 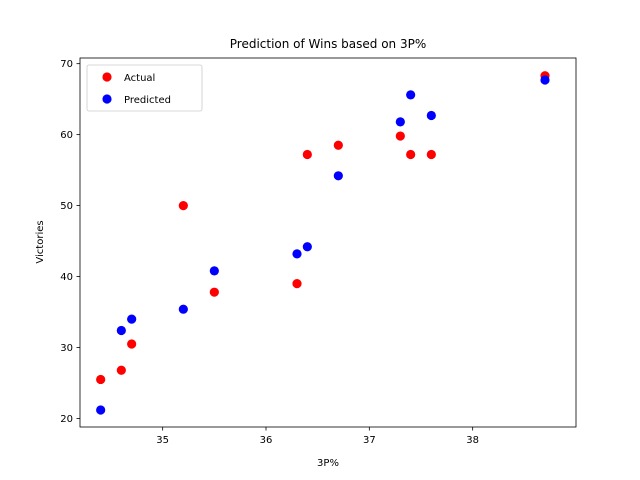 I want to click on y-tick-label: 40, so click(x=66, y=277).